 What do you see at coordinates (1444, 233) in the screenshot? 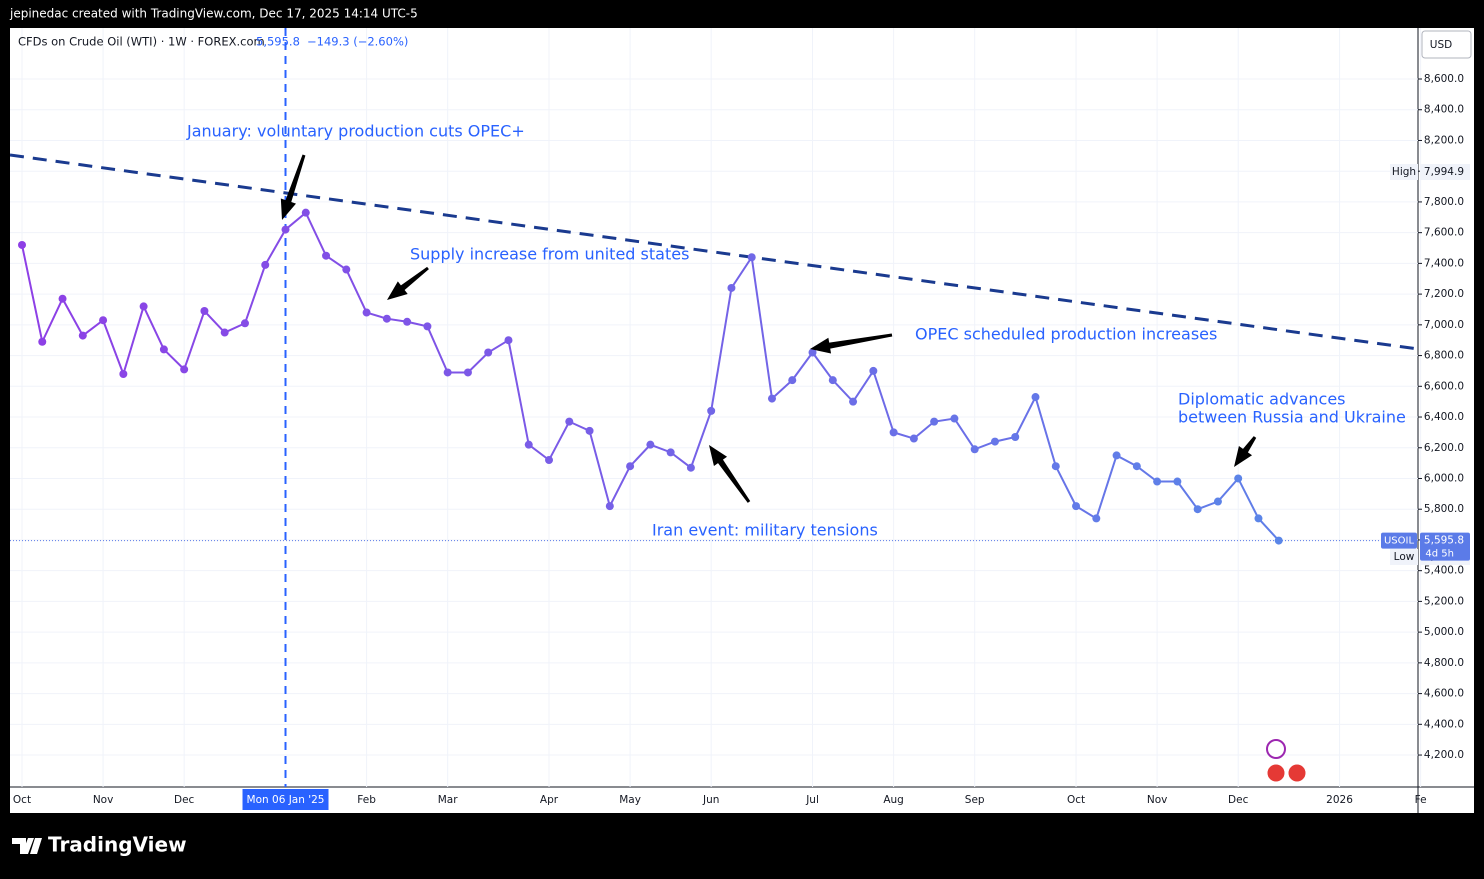
I see `y-tick-label: 7,600.0` at bounding box center [1444, 233].